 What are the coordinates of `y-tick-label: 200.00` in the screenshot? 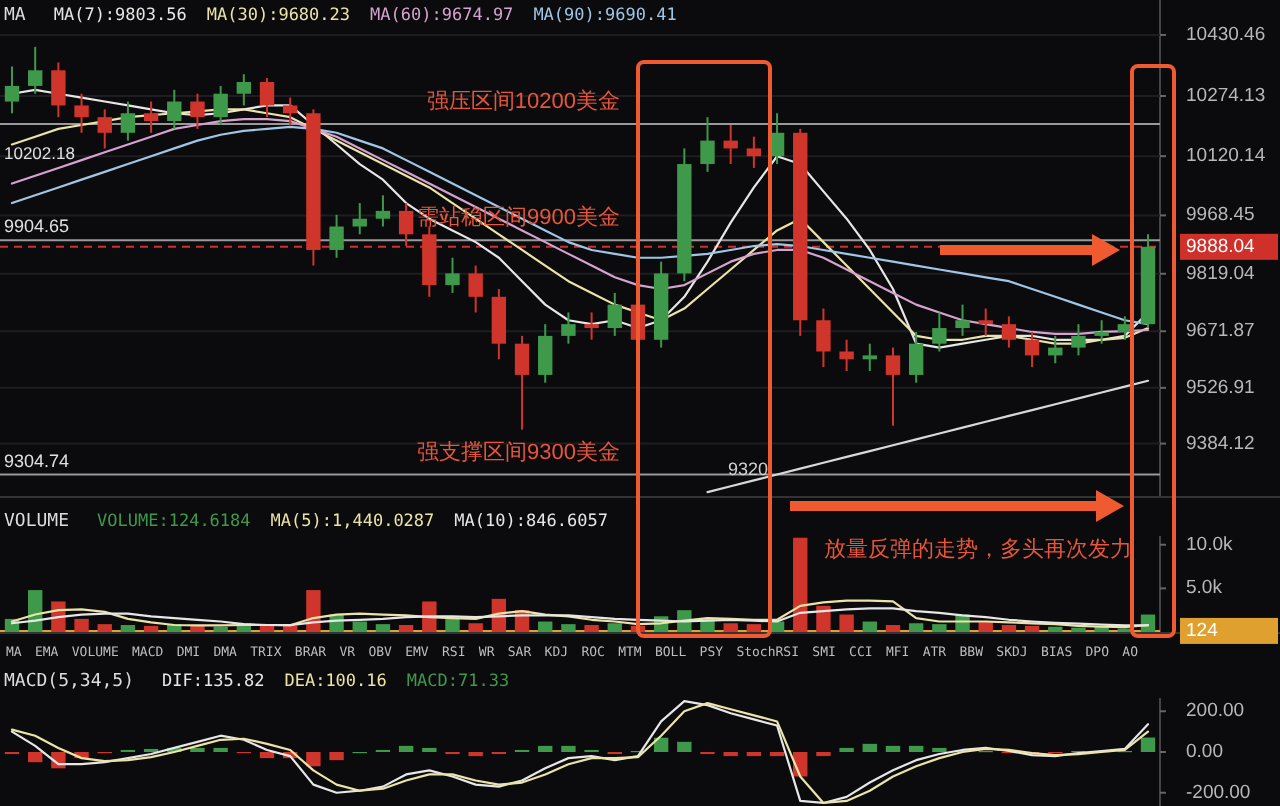 It's located at (1215, 711).